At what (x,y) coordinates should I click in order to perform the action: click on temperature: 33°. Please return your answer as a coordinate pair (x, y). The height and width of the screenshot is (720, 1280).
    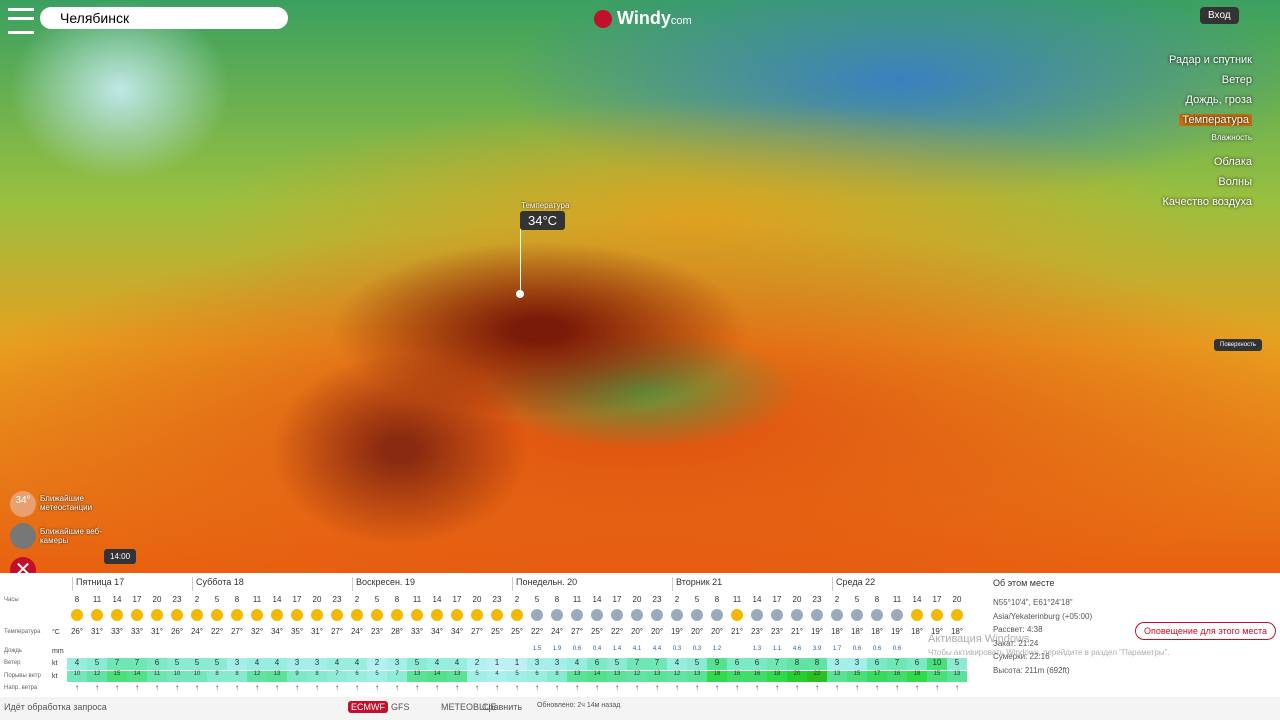
    Looking at the image, I should click on (417, 631).